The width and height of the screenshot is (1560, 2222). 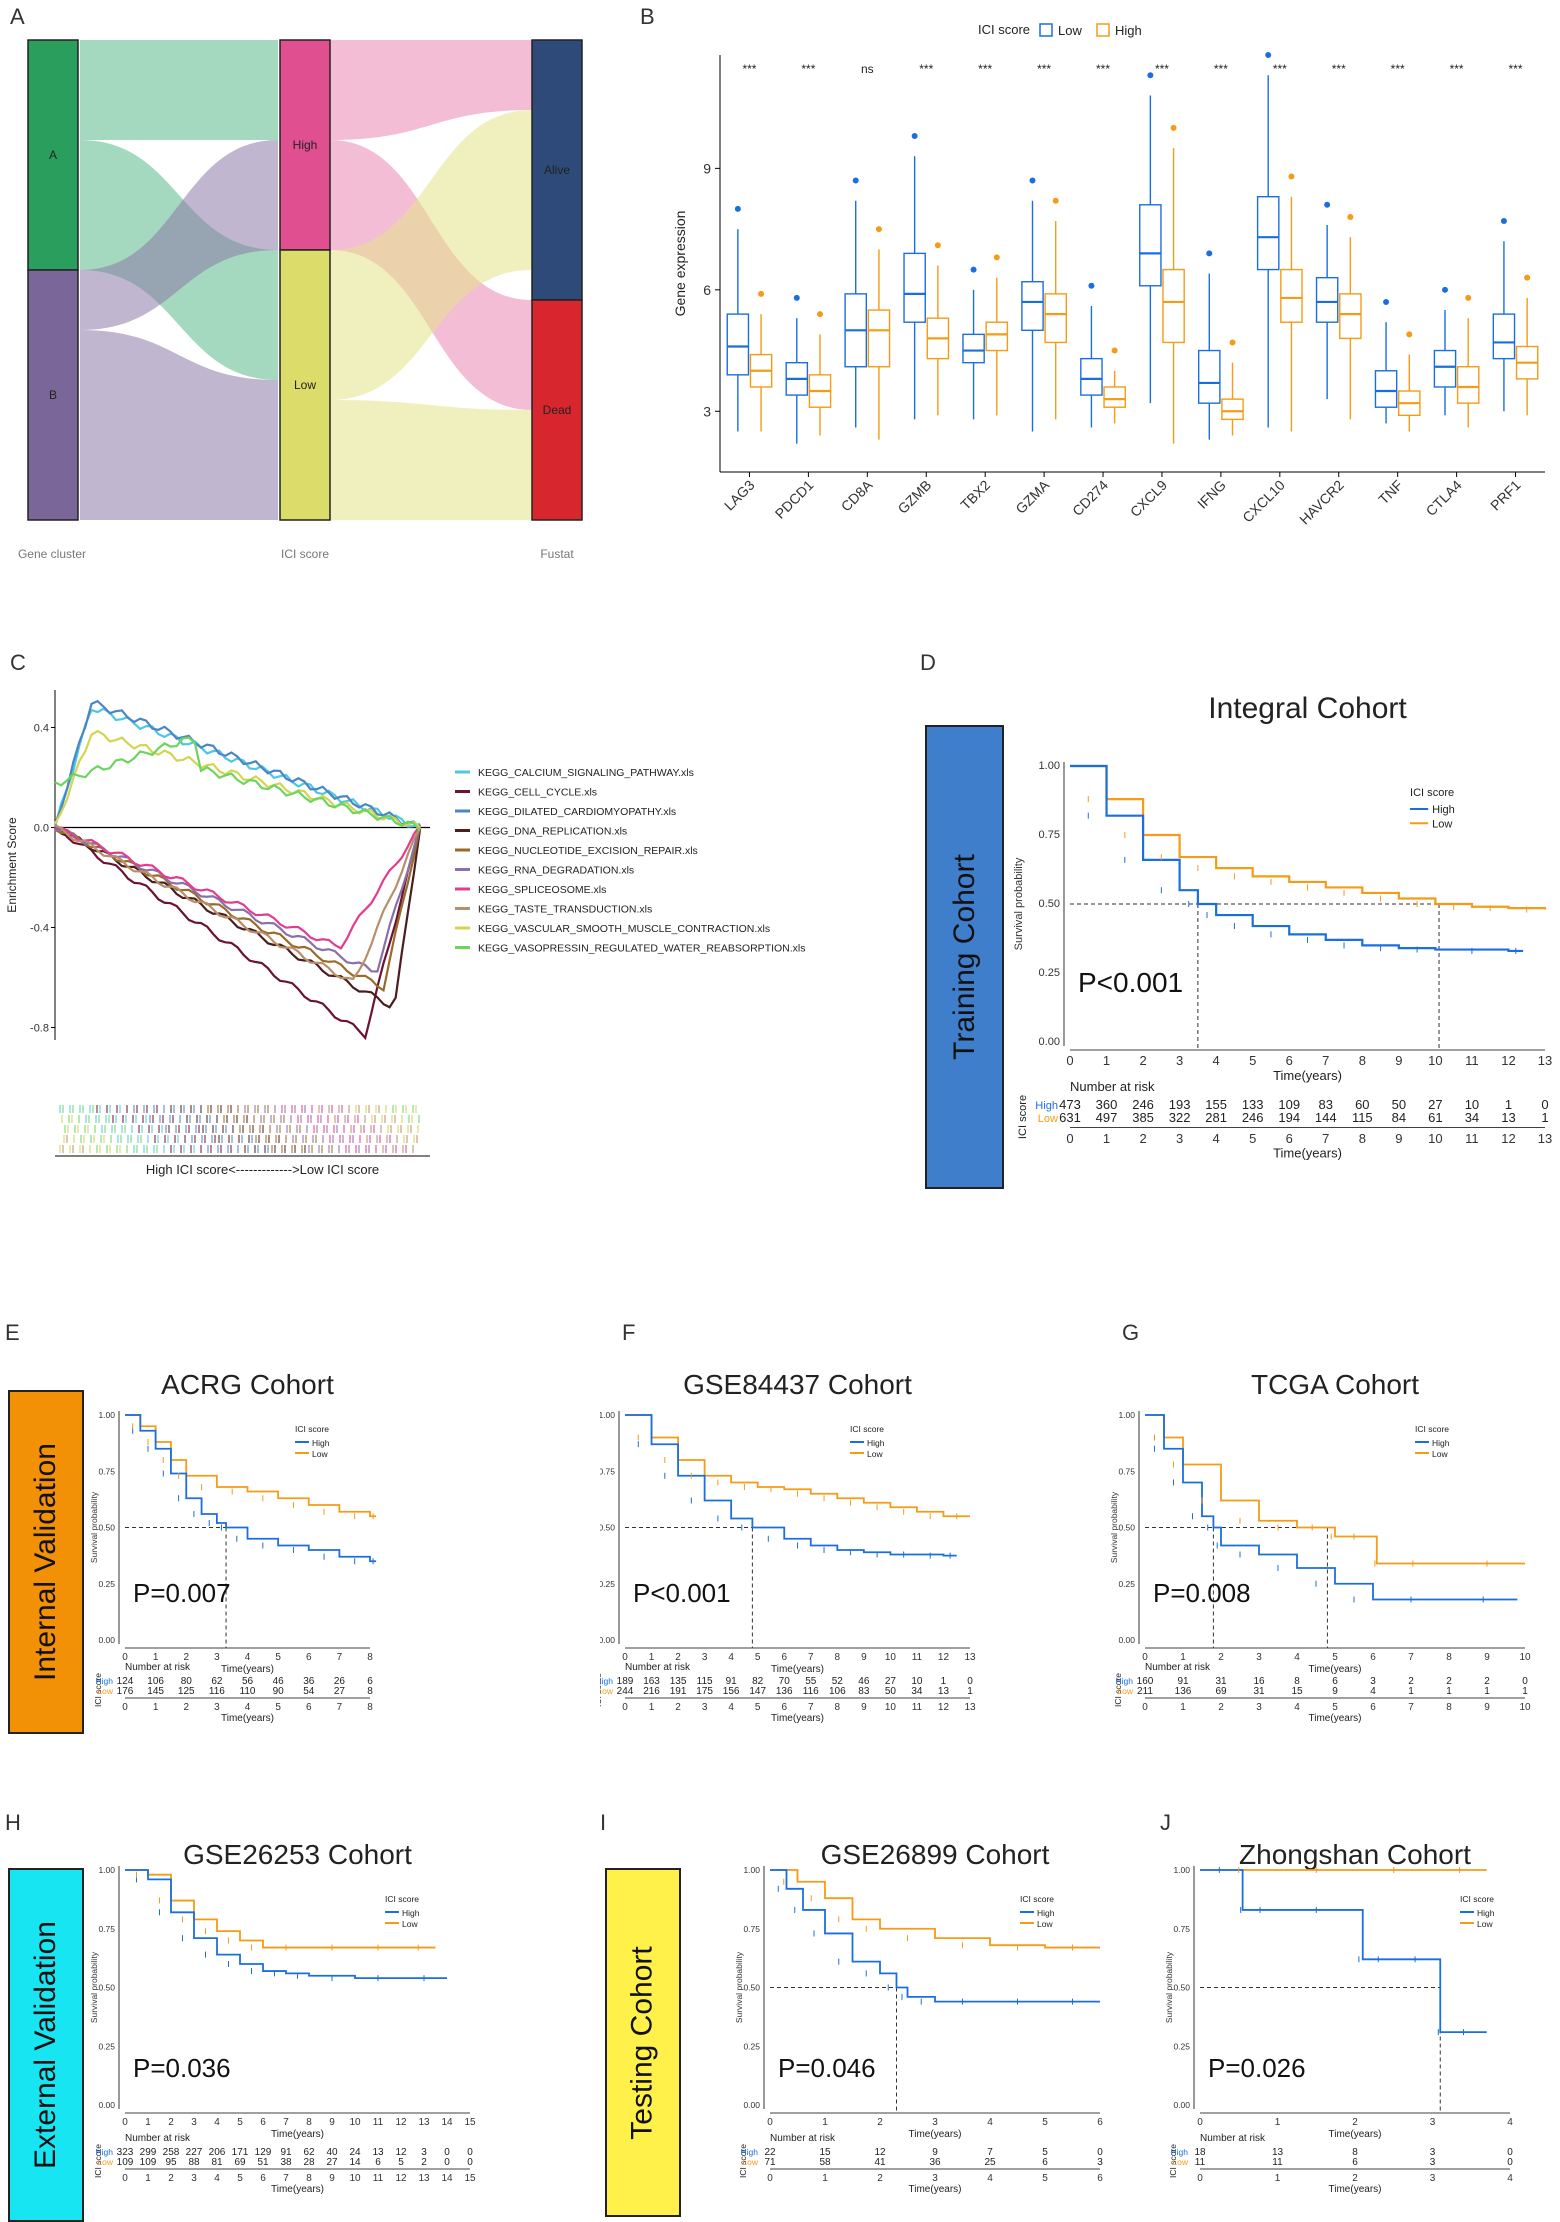 What do you see at coordinates (1485, 1924) in the screenshot?
I see `km-legend-low-label: Low` at bounding box center [1485, 1924].